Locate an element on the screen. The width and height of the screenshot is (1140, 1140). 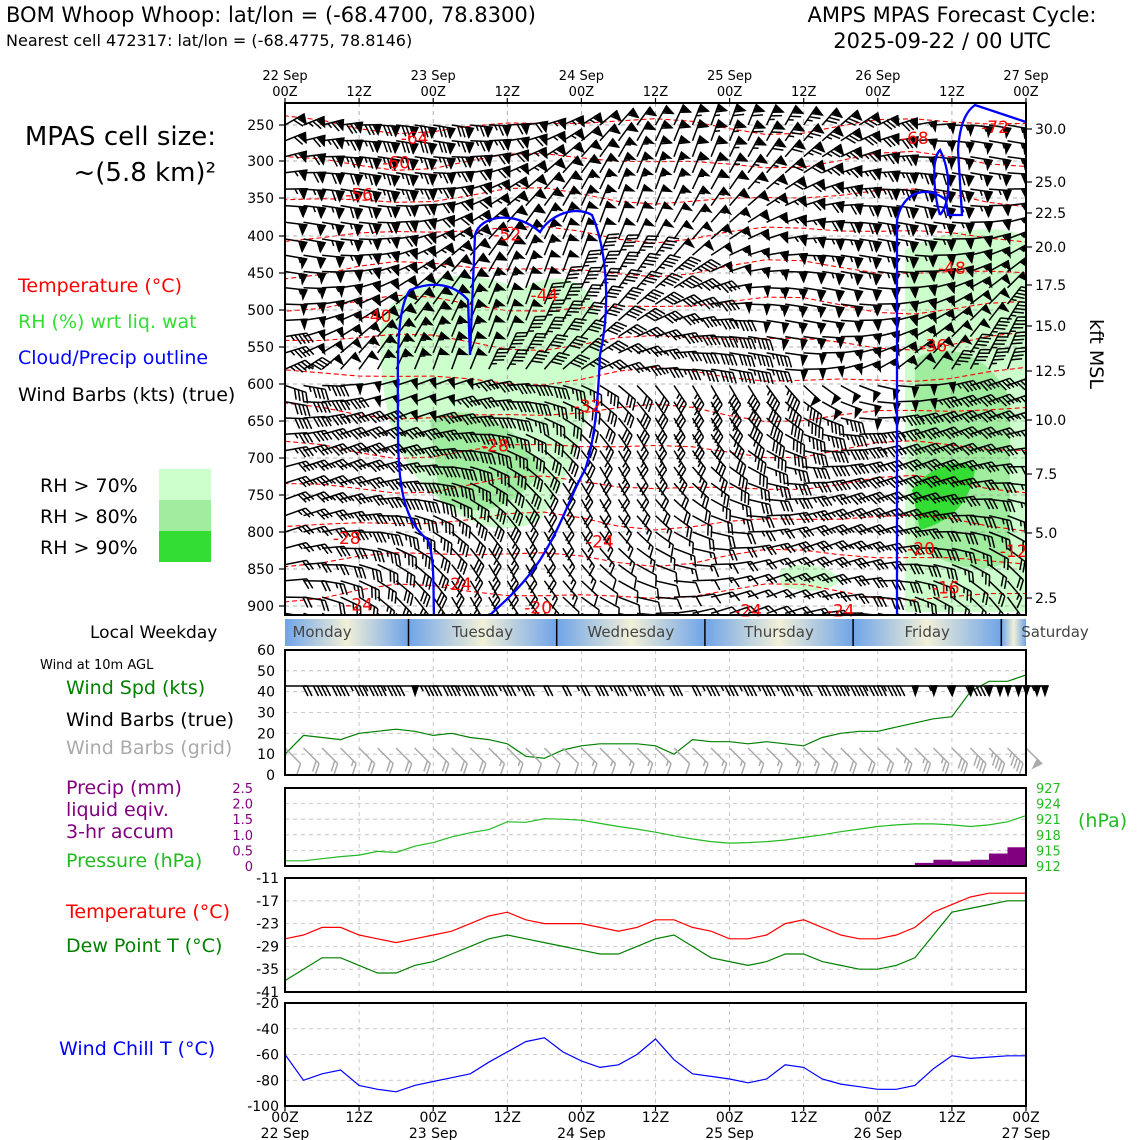
temperature-label: -32 is located at coordinates (588, 407).